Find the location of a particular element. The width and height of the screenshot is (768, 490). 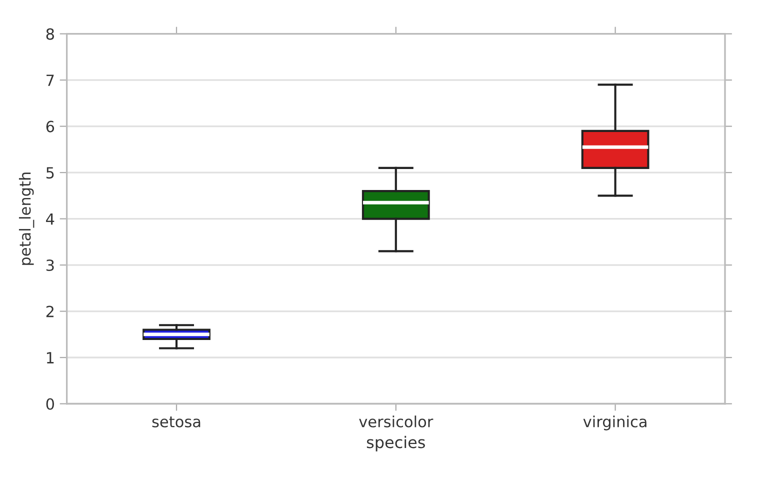

y-tick-label: 8 is located at coordinates (50, 34).